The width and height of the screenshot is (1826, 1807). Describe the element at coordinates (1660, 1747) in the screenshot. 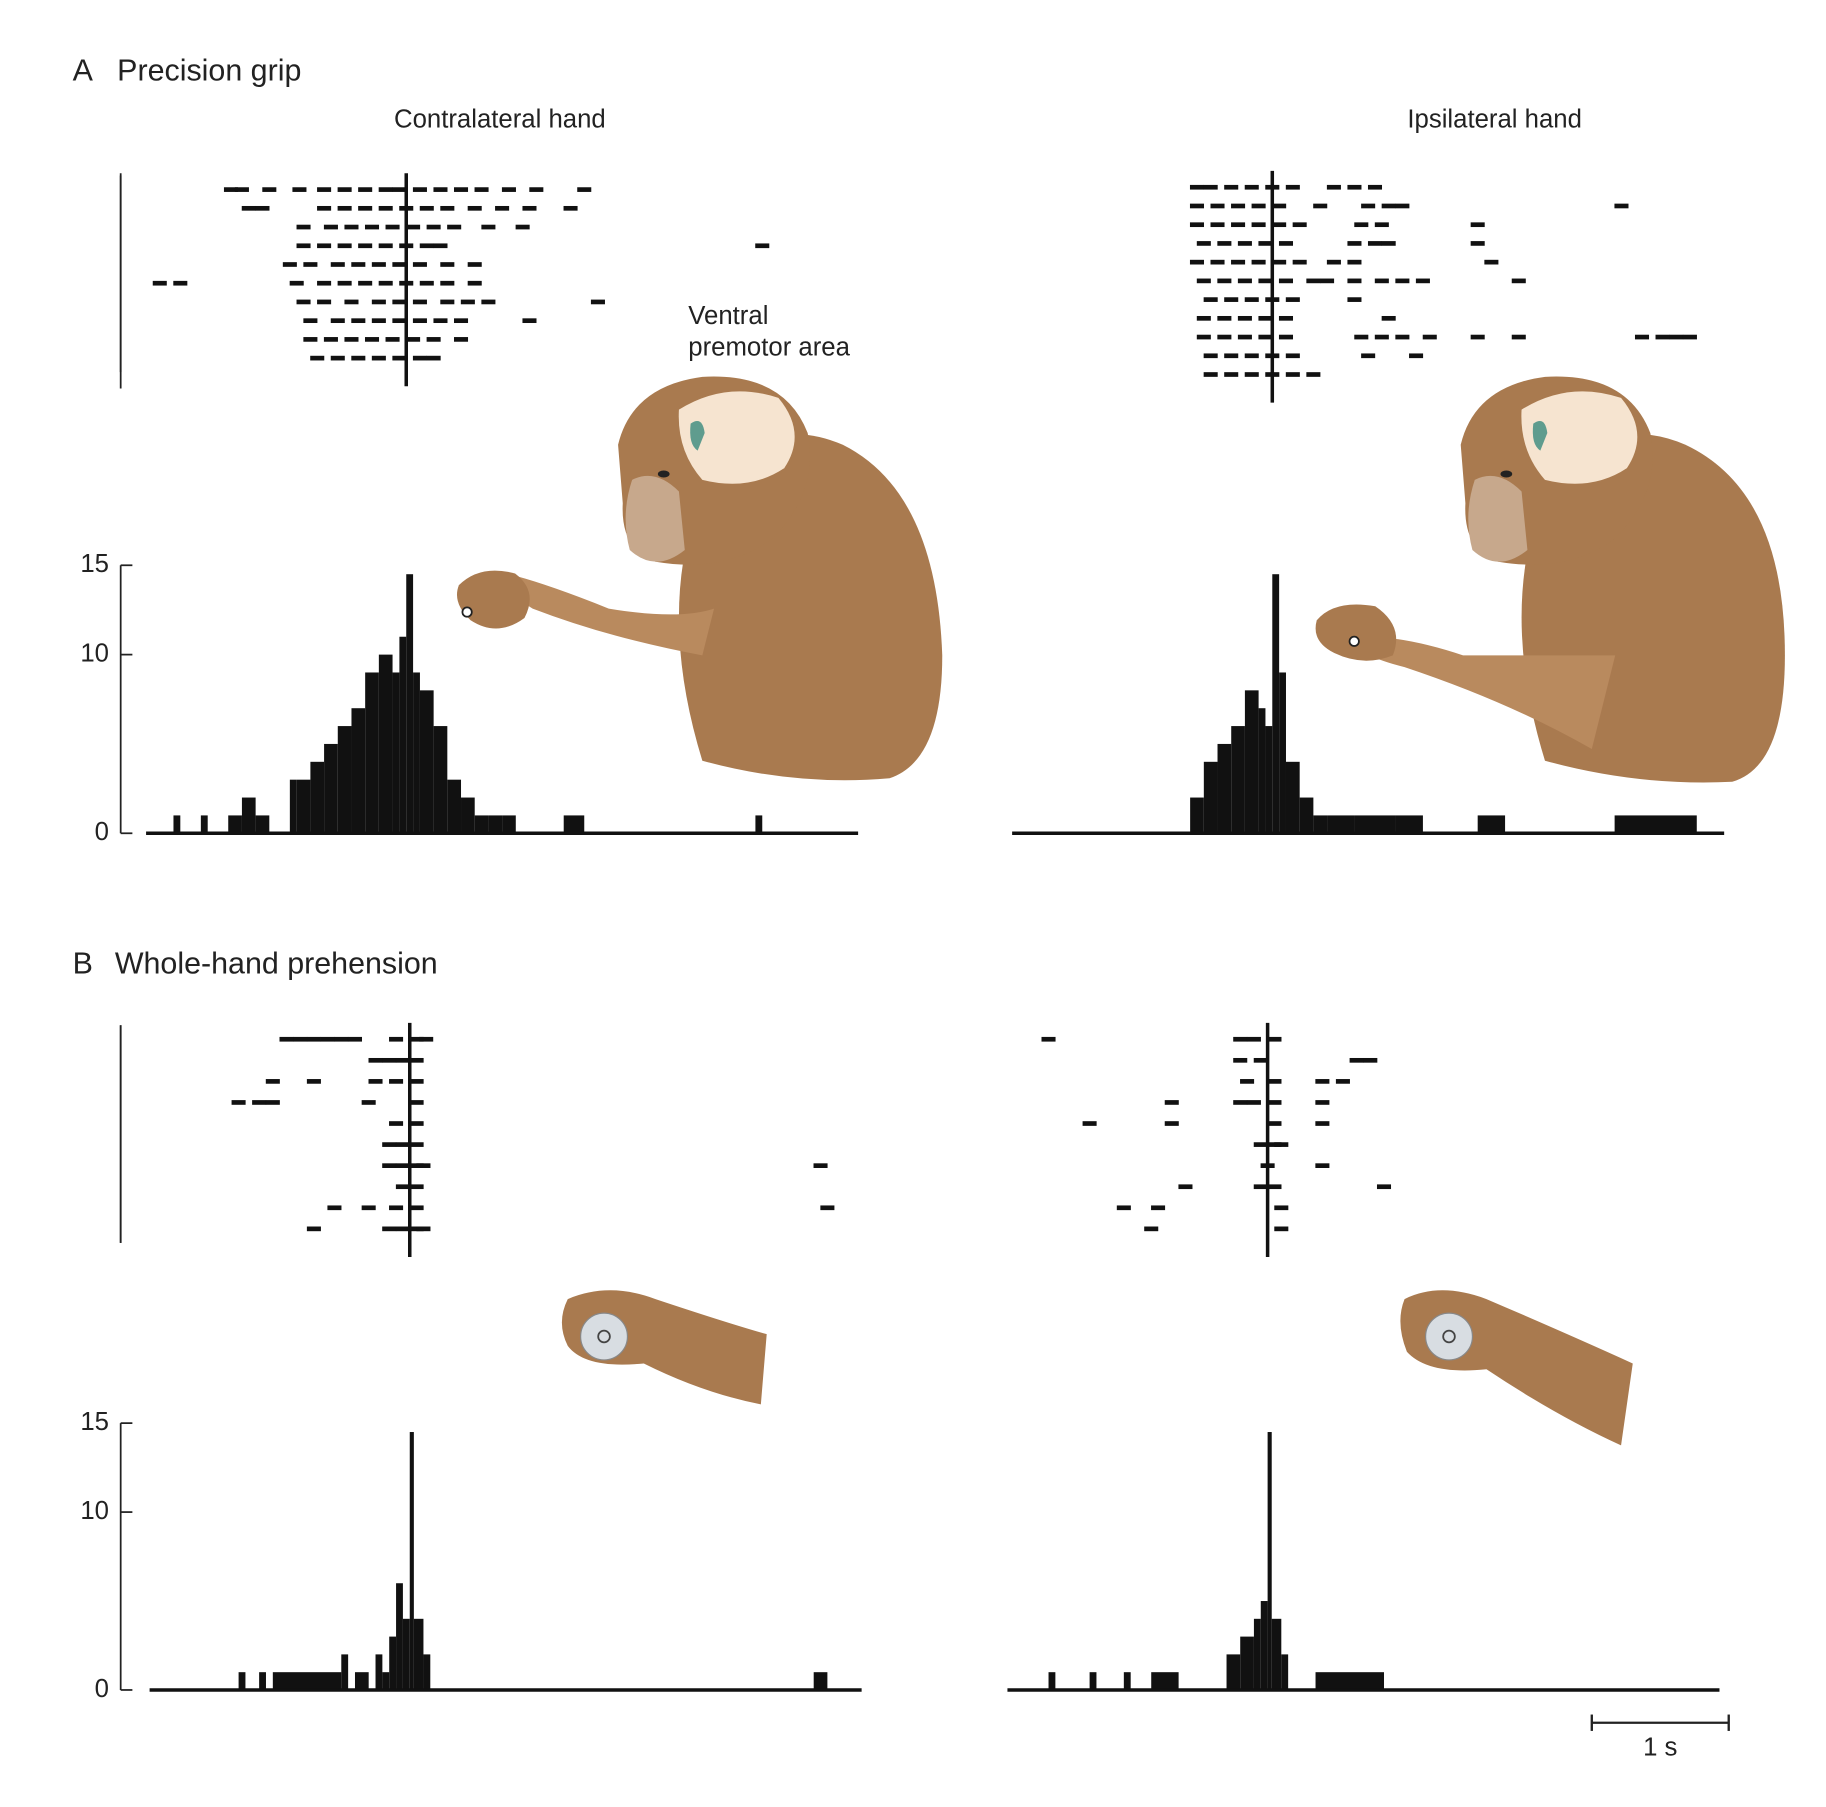

I see `scale-bar-label: 1 s` at that location.